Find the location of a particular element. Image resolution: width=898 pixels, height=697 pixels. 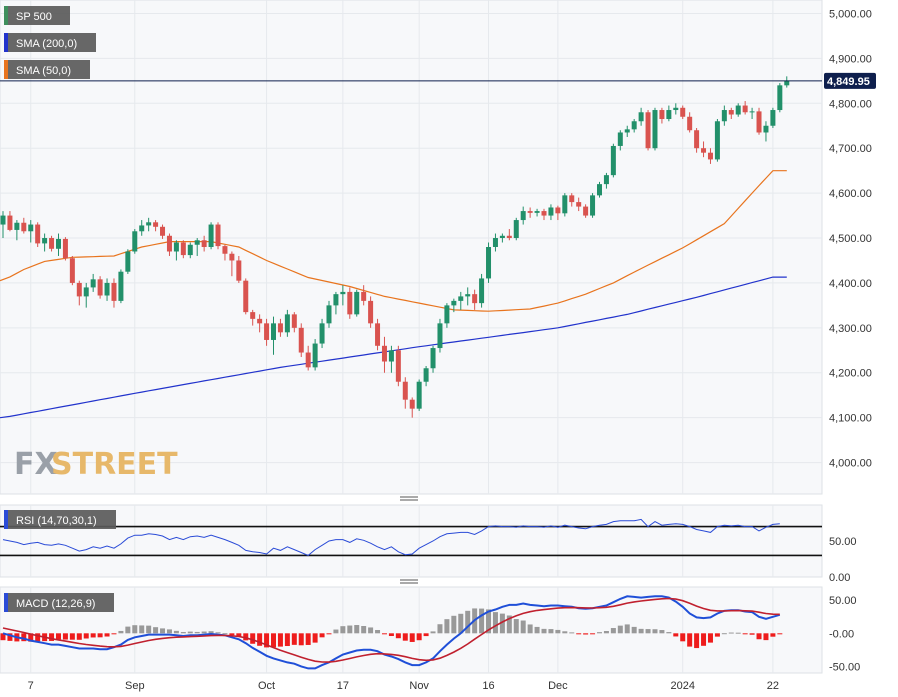

legend-sma50: SMA (50,0) is located at coordinates (47, 69).